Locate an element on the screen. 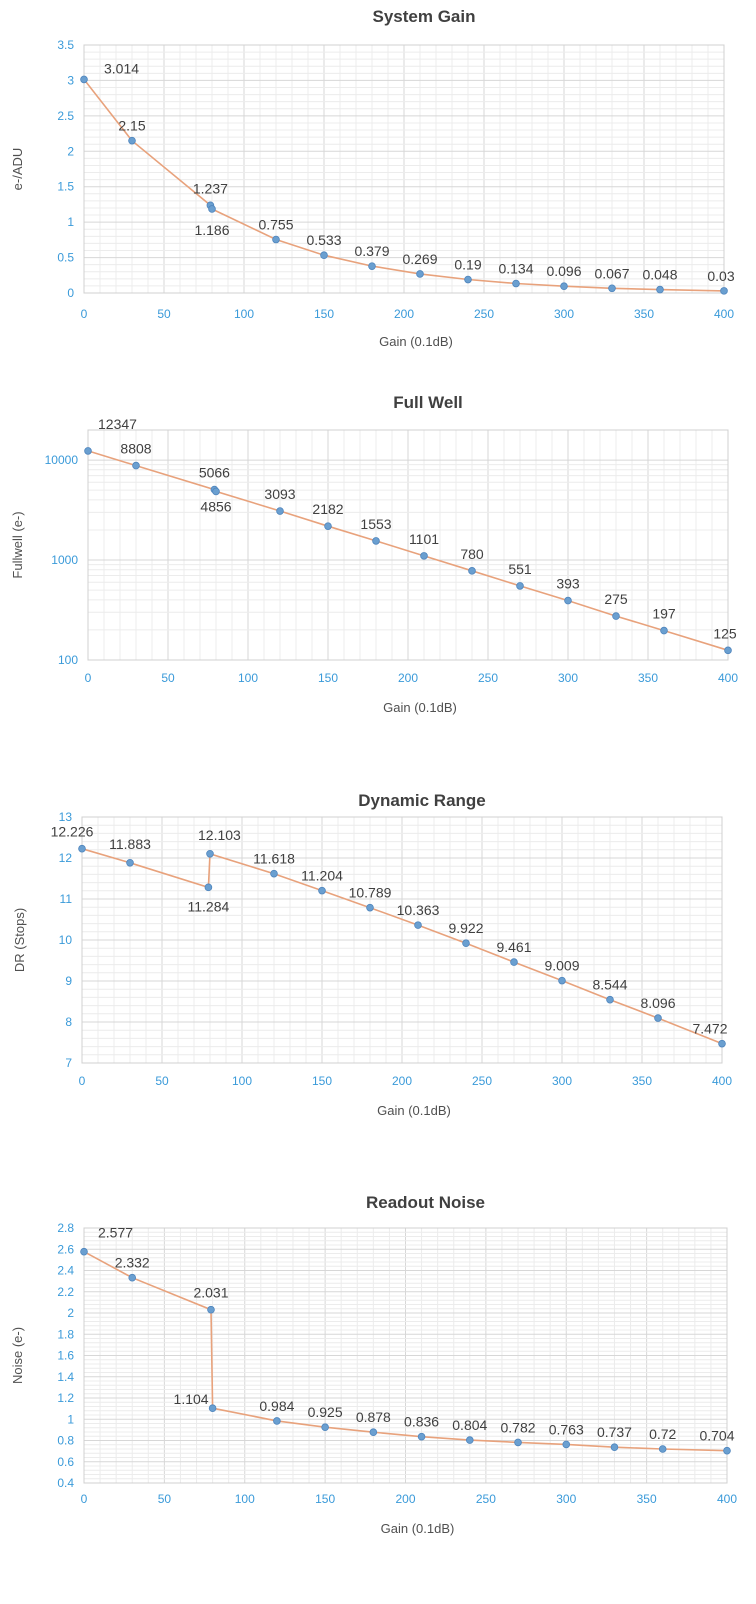 The height and width of the screenshot is (1604, 756). data-label: 0.925 is located at coordinates (325, 1412).